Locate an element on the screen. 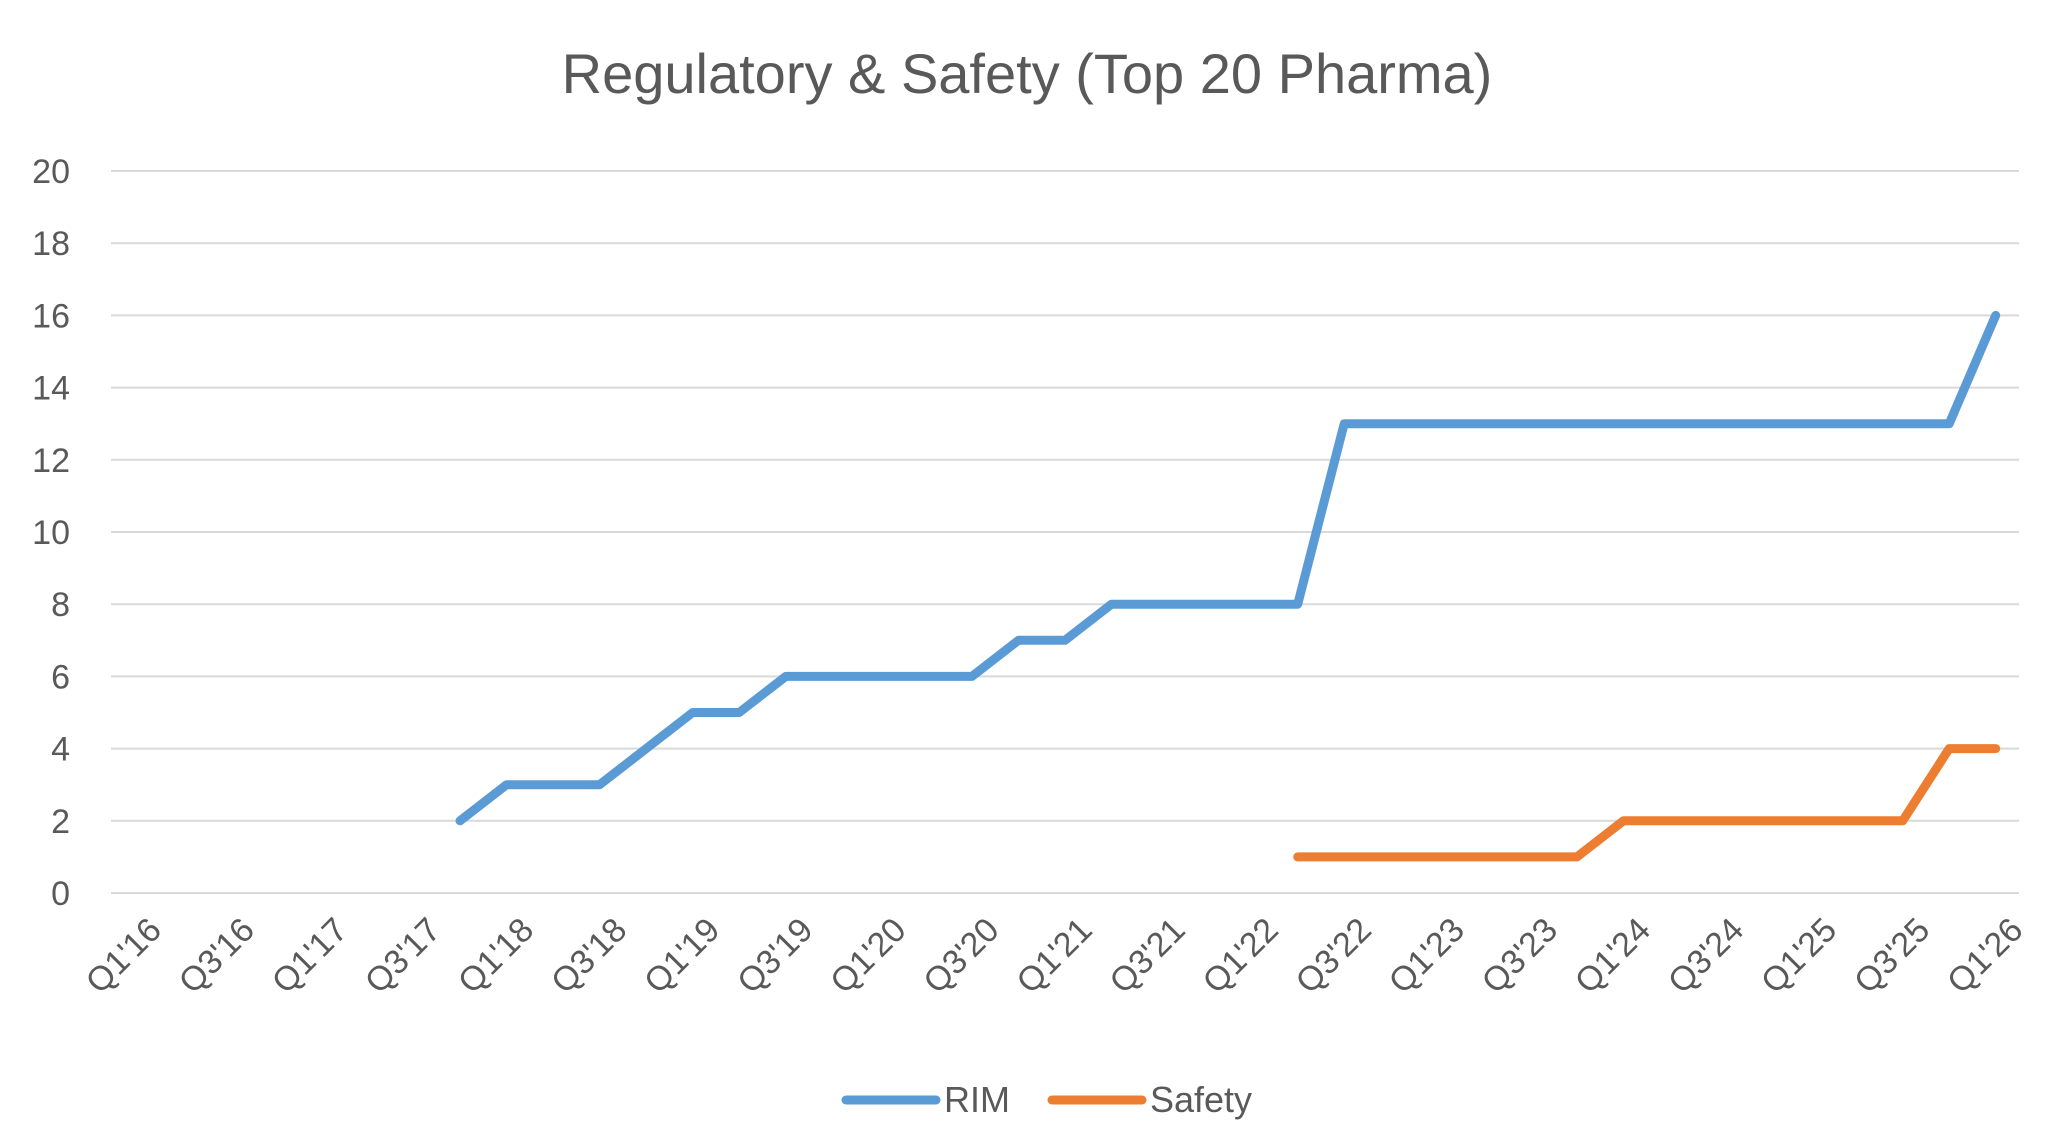  x-tick-label: Q3'17 is located at coordinates (403, 956).